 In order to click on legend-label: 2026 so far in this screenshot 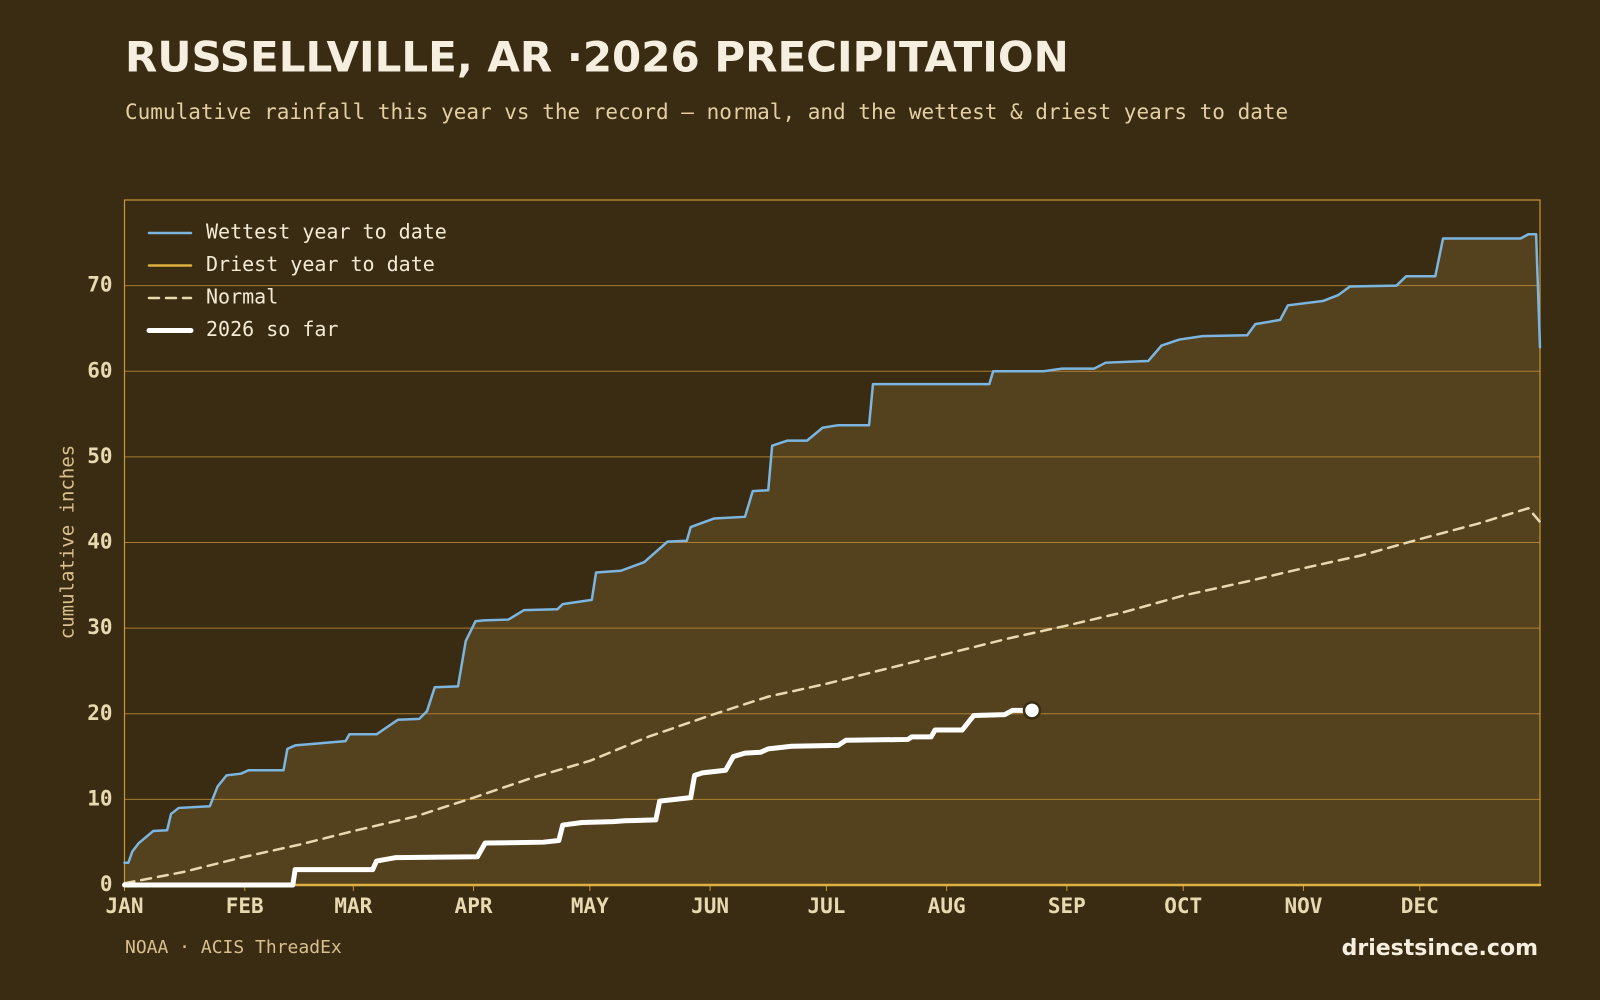, I will do `click(272, 329)`.